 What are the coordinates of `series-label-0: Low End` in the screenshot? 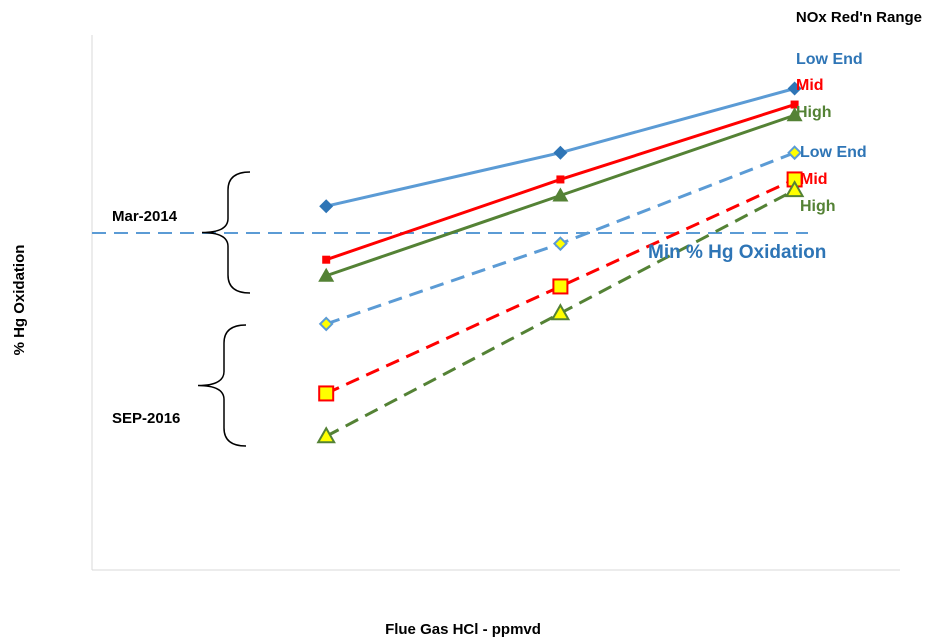 It's located at (829, 59).